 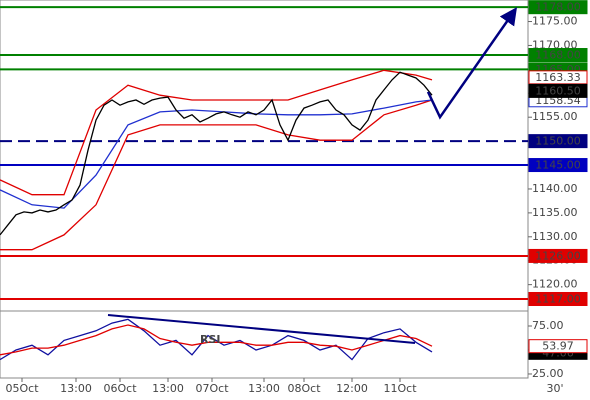 I want to click on x-tick-label: 06Oct, so click(x=120, y=388).